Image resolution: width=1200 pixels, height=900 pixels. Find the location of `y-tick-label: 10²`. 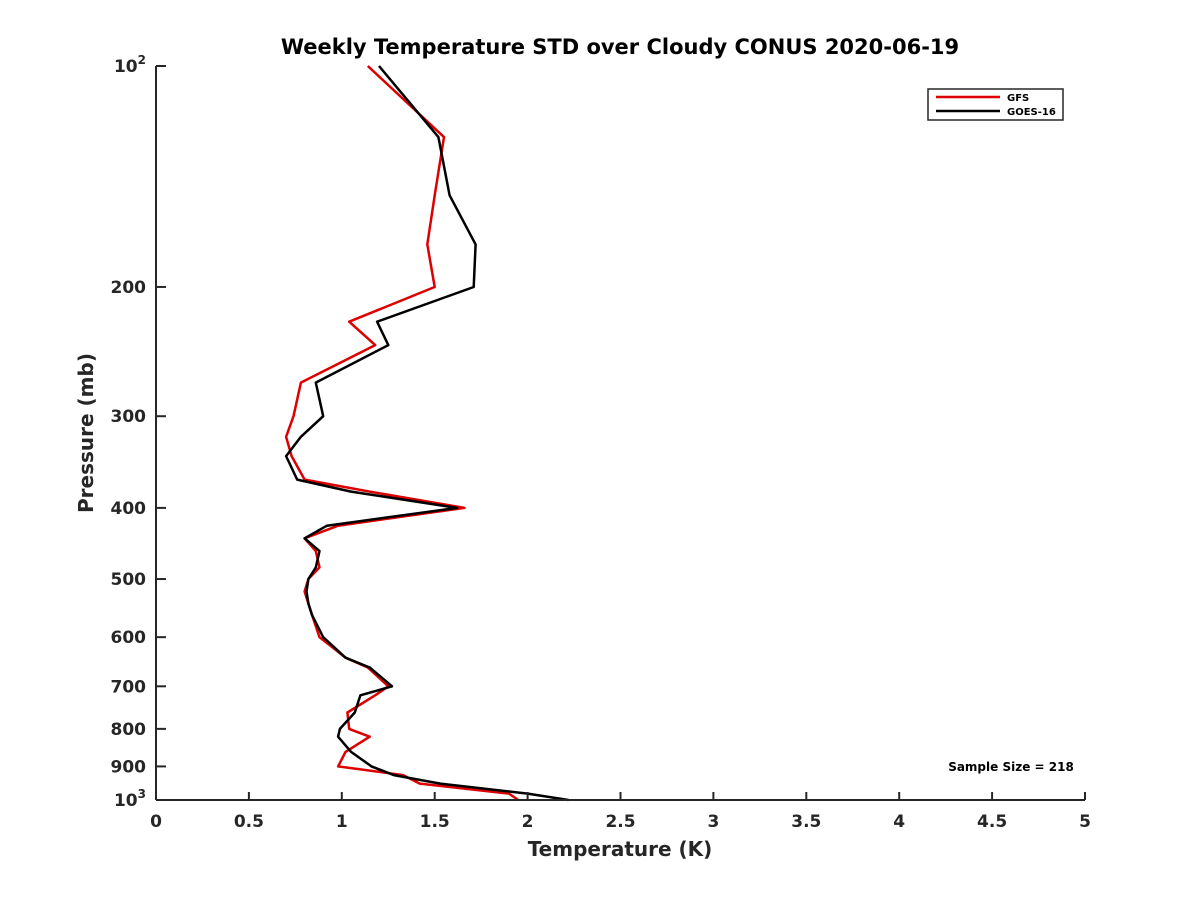

y-tick-label: 10² is located at coordinates (130, 65).